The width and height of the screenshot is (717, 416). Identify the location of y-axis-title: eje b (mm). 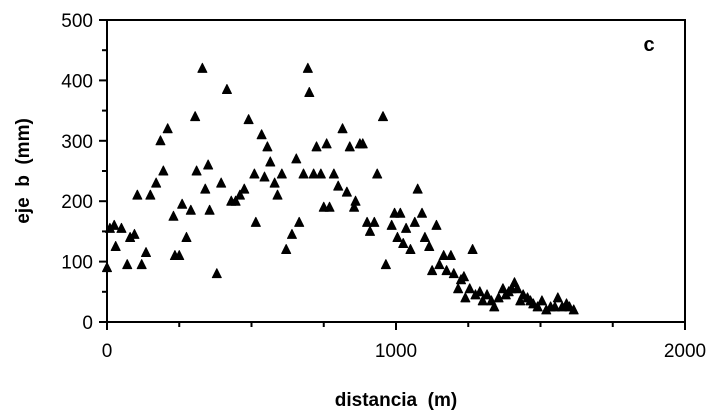
(23, 171).